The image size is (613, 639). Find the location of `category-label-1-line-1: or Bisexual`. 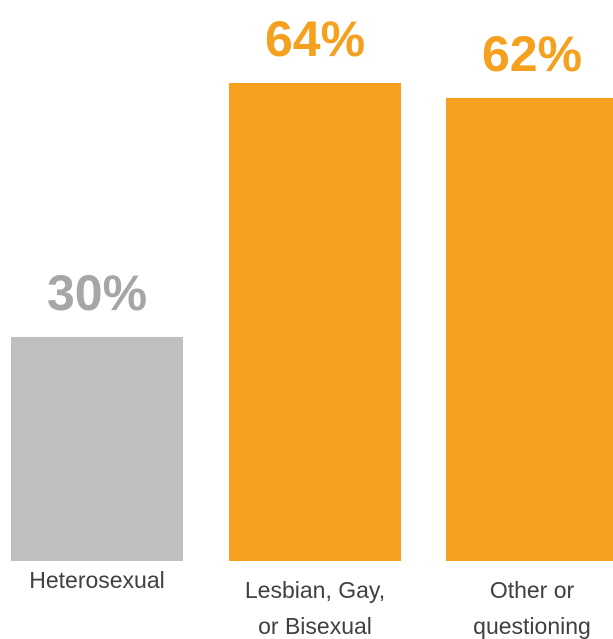

category-label-1-line-1: or Bisexual is located at coordinates (315, 626).